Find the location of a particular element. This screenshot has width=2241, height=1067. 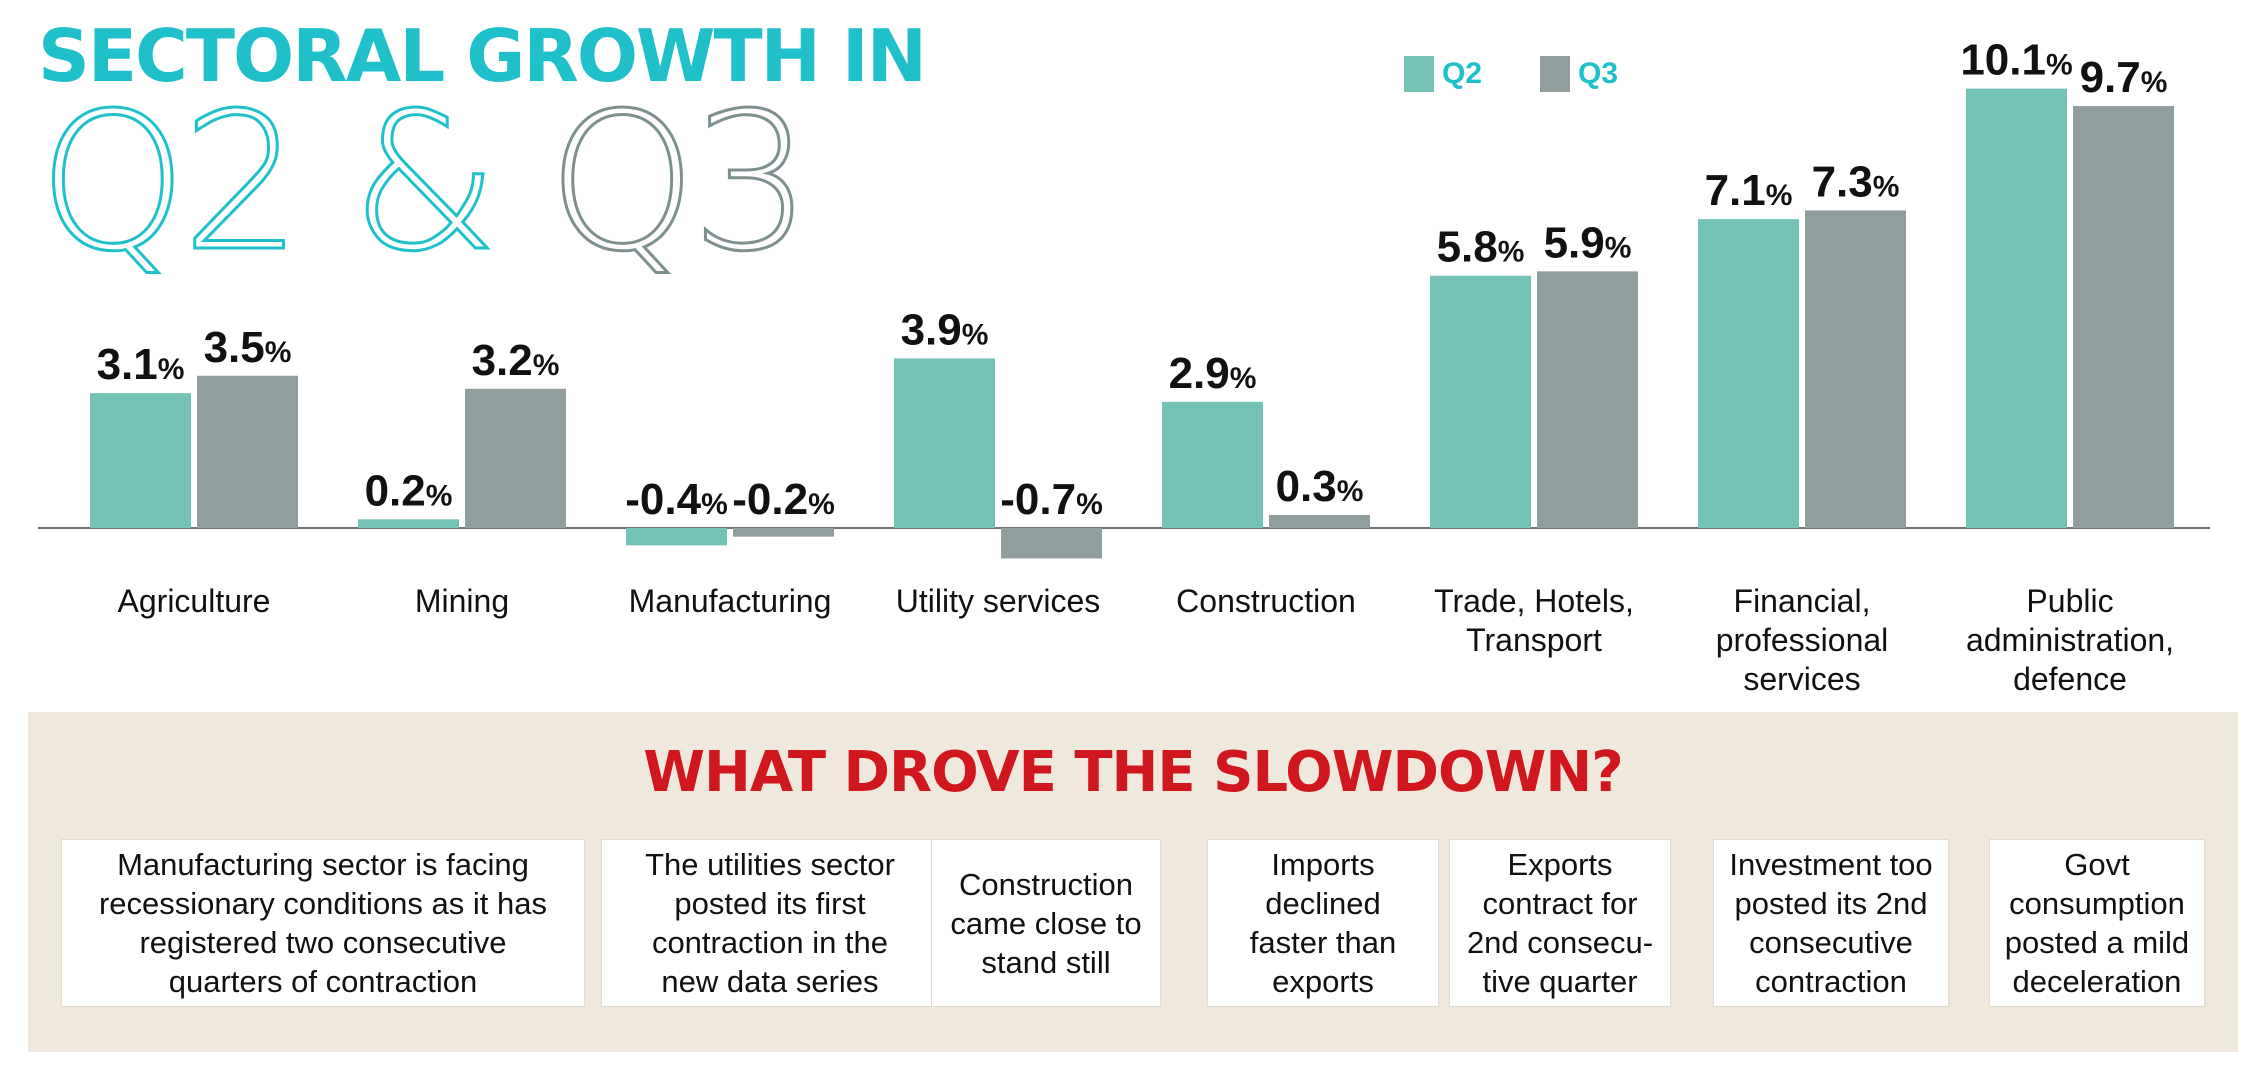

category-label-line: Construction is located at coordinates (1266, 601).